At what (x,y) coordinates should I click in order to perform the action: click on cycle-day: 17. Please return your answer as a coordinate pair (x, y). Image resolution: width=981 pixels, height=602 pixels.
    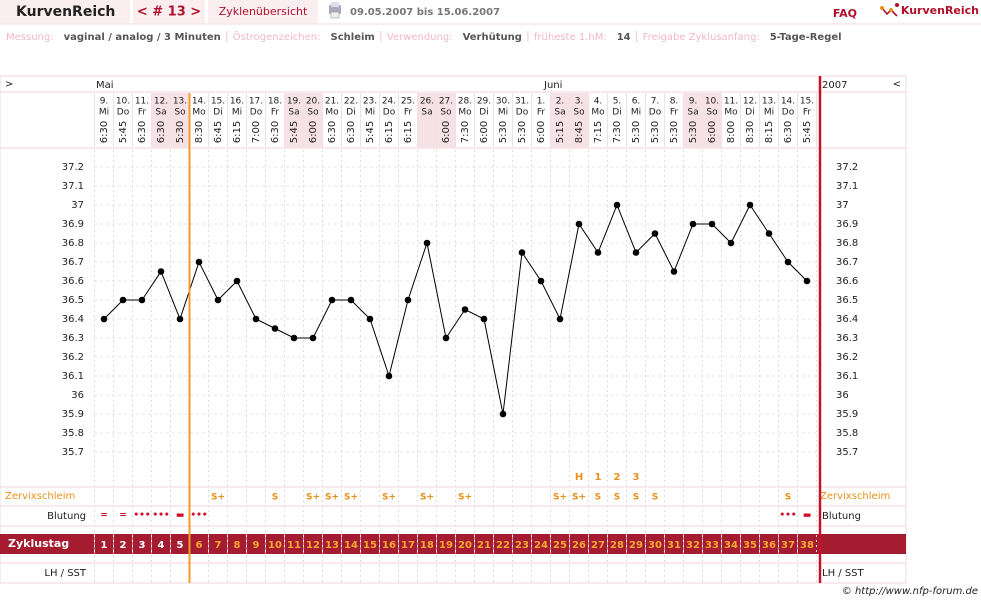
    Looking at the image, I should click on (408, 545).